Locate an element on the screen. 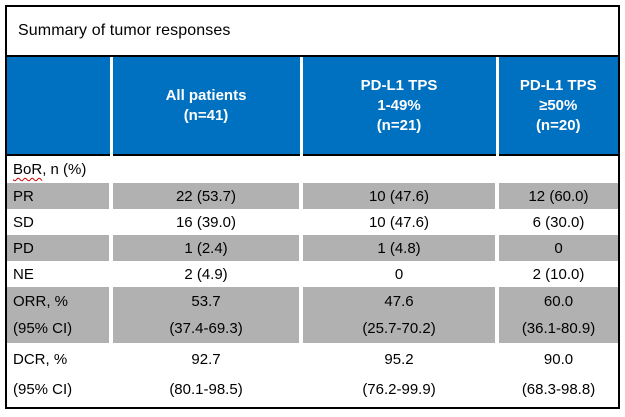 Image resolution: width=625 pixels, height=417 pixels. header-line: All patients is located at coordinates (206, 95).